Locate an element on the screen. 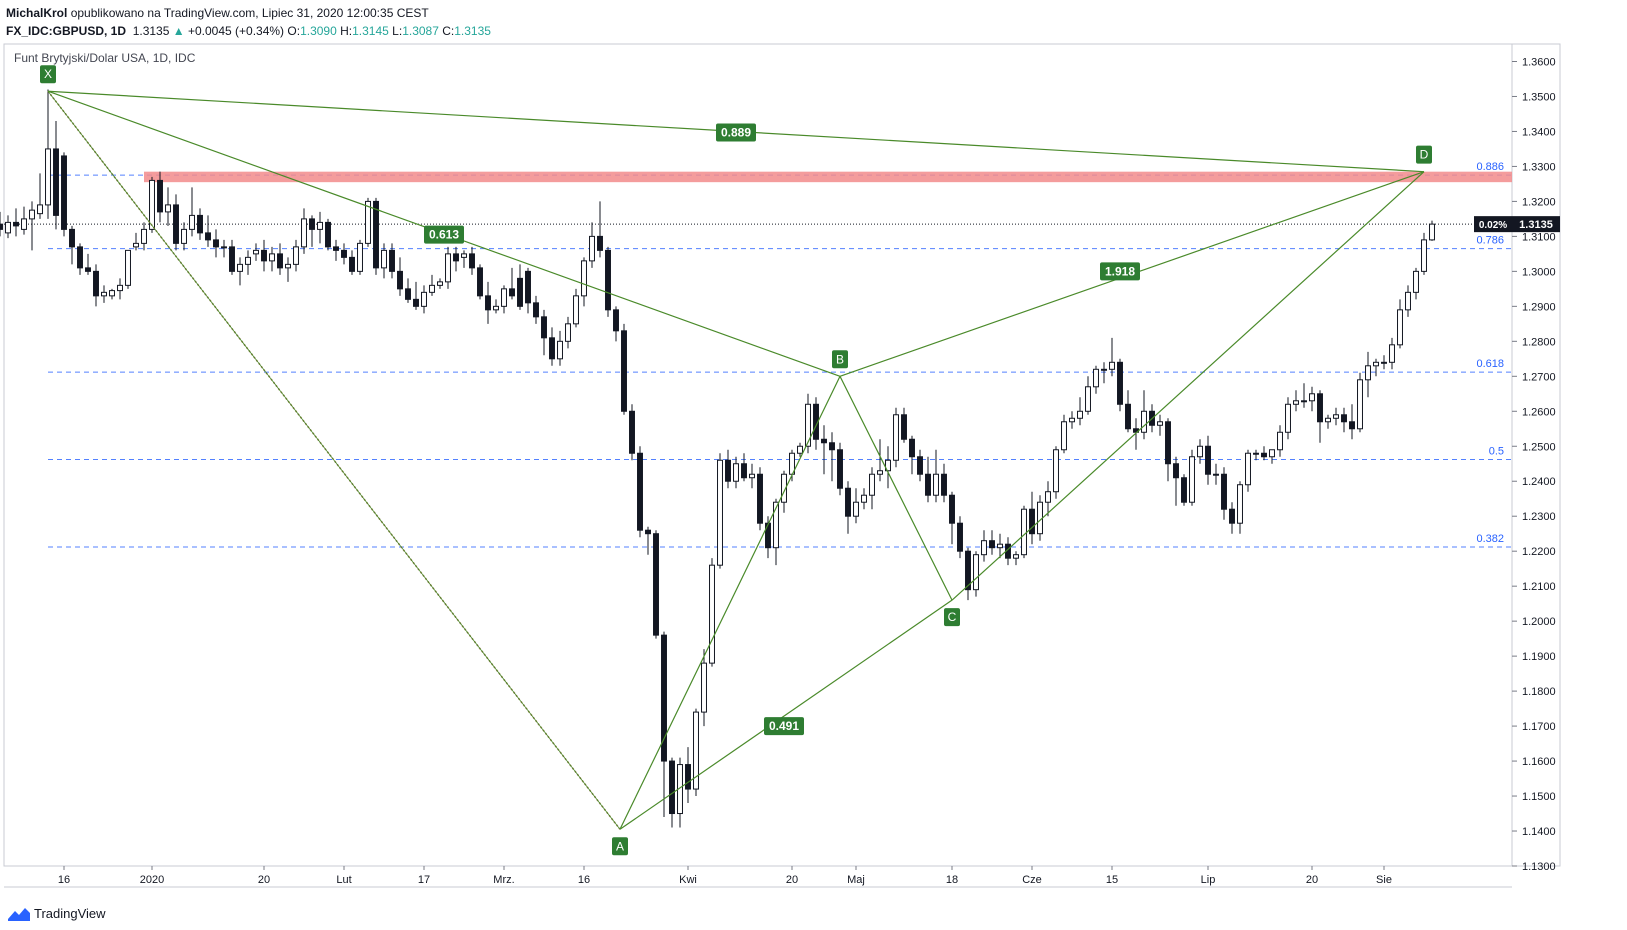 Image resolution: width=1627 pixels, height=930 pixels. pattern-point-c-badge is located at coordinates (952, 617).